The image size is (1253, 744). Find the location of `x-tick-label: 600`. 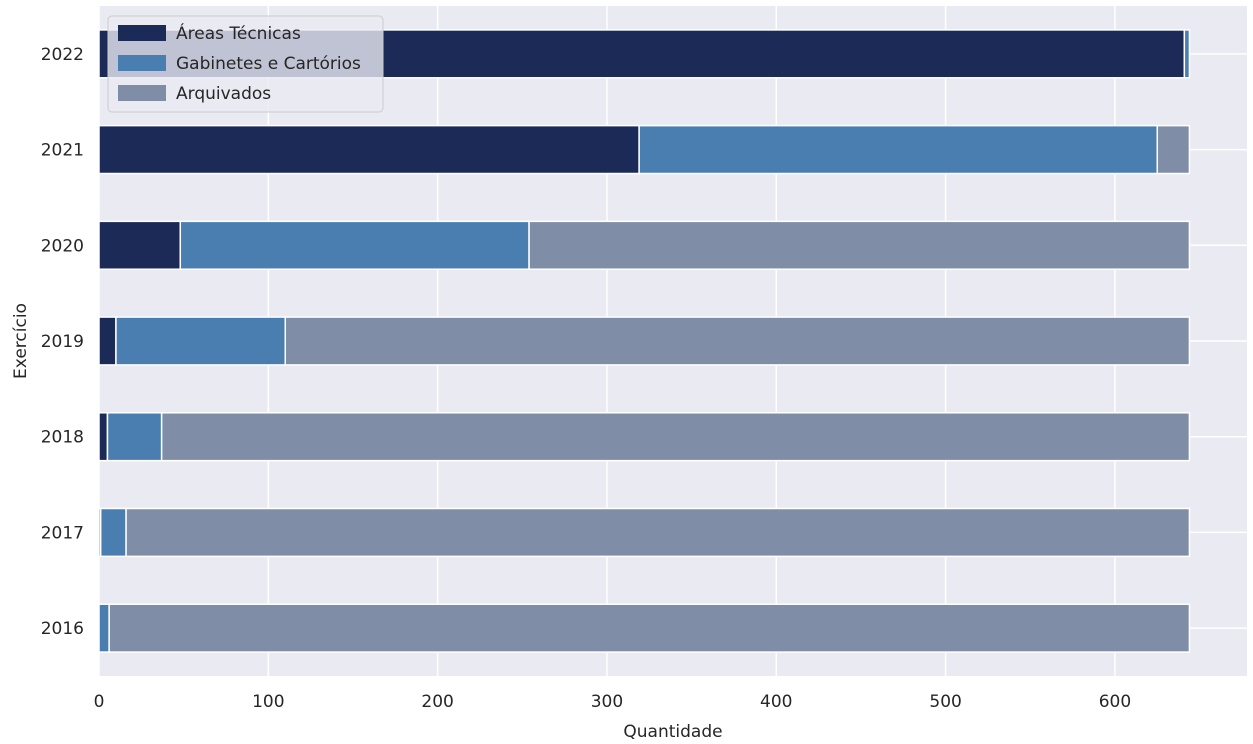

x-tick-label: 600 is located at coordinates (1115, 702).